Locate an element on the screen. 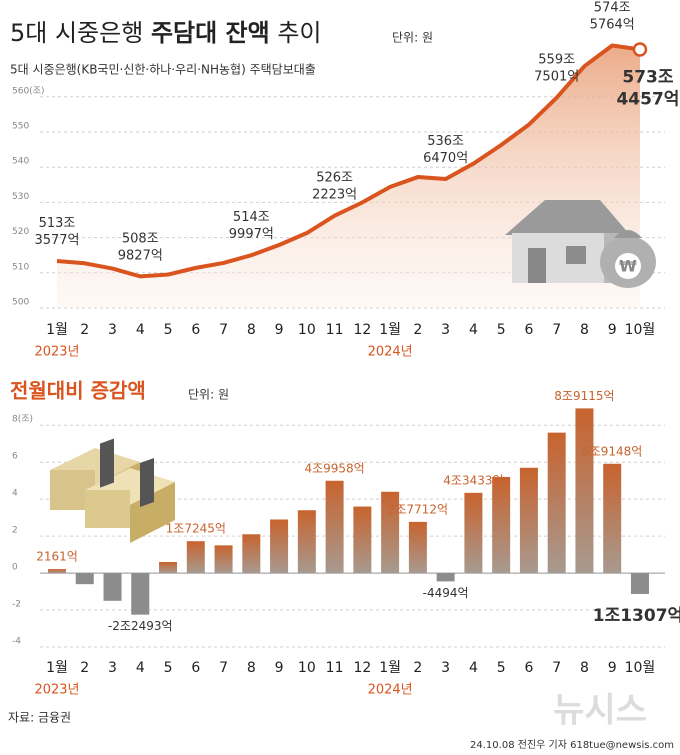 The height and width of the screenshot is (755, 680). y-tick-label: 540 is located at coordinates (20, 162).